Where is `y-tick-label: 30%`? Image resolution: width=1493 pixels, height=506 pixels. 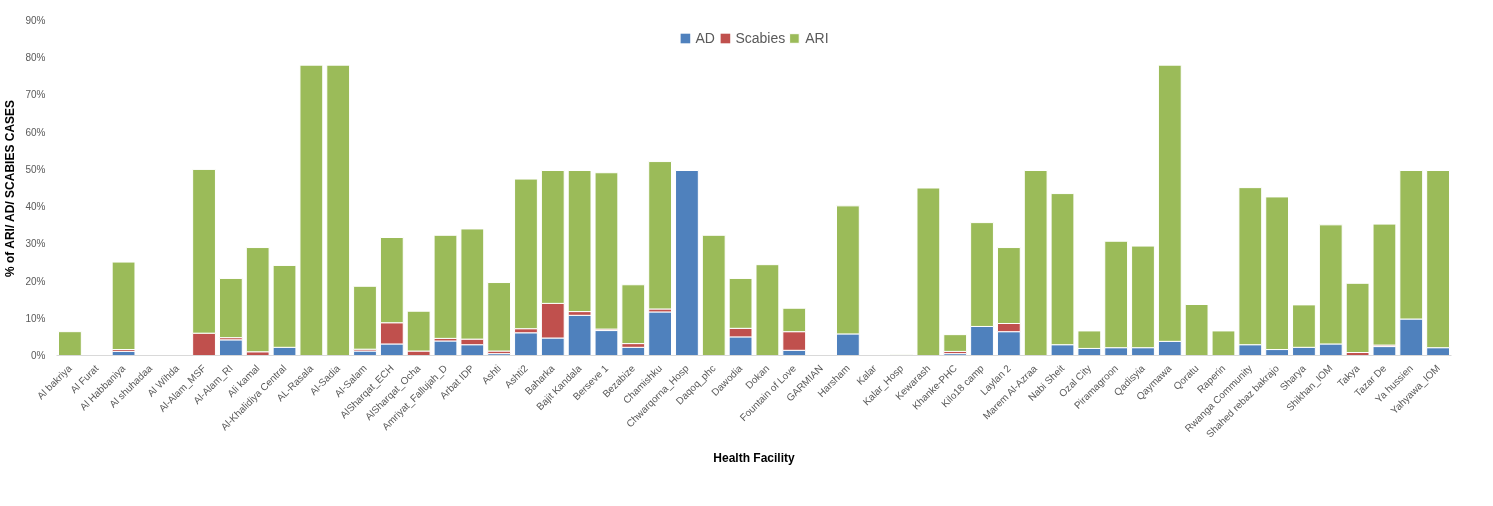 y-tick-label: 30% is located at coordinates (35, 244).